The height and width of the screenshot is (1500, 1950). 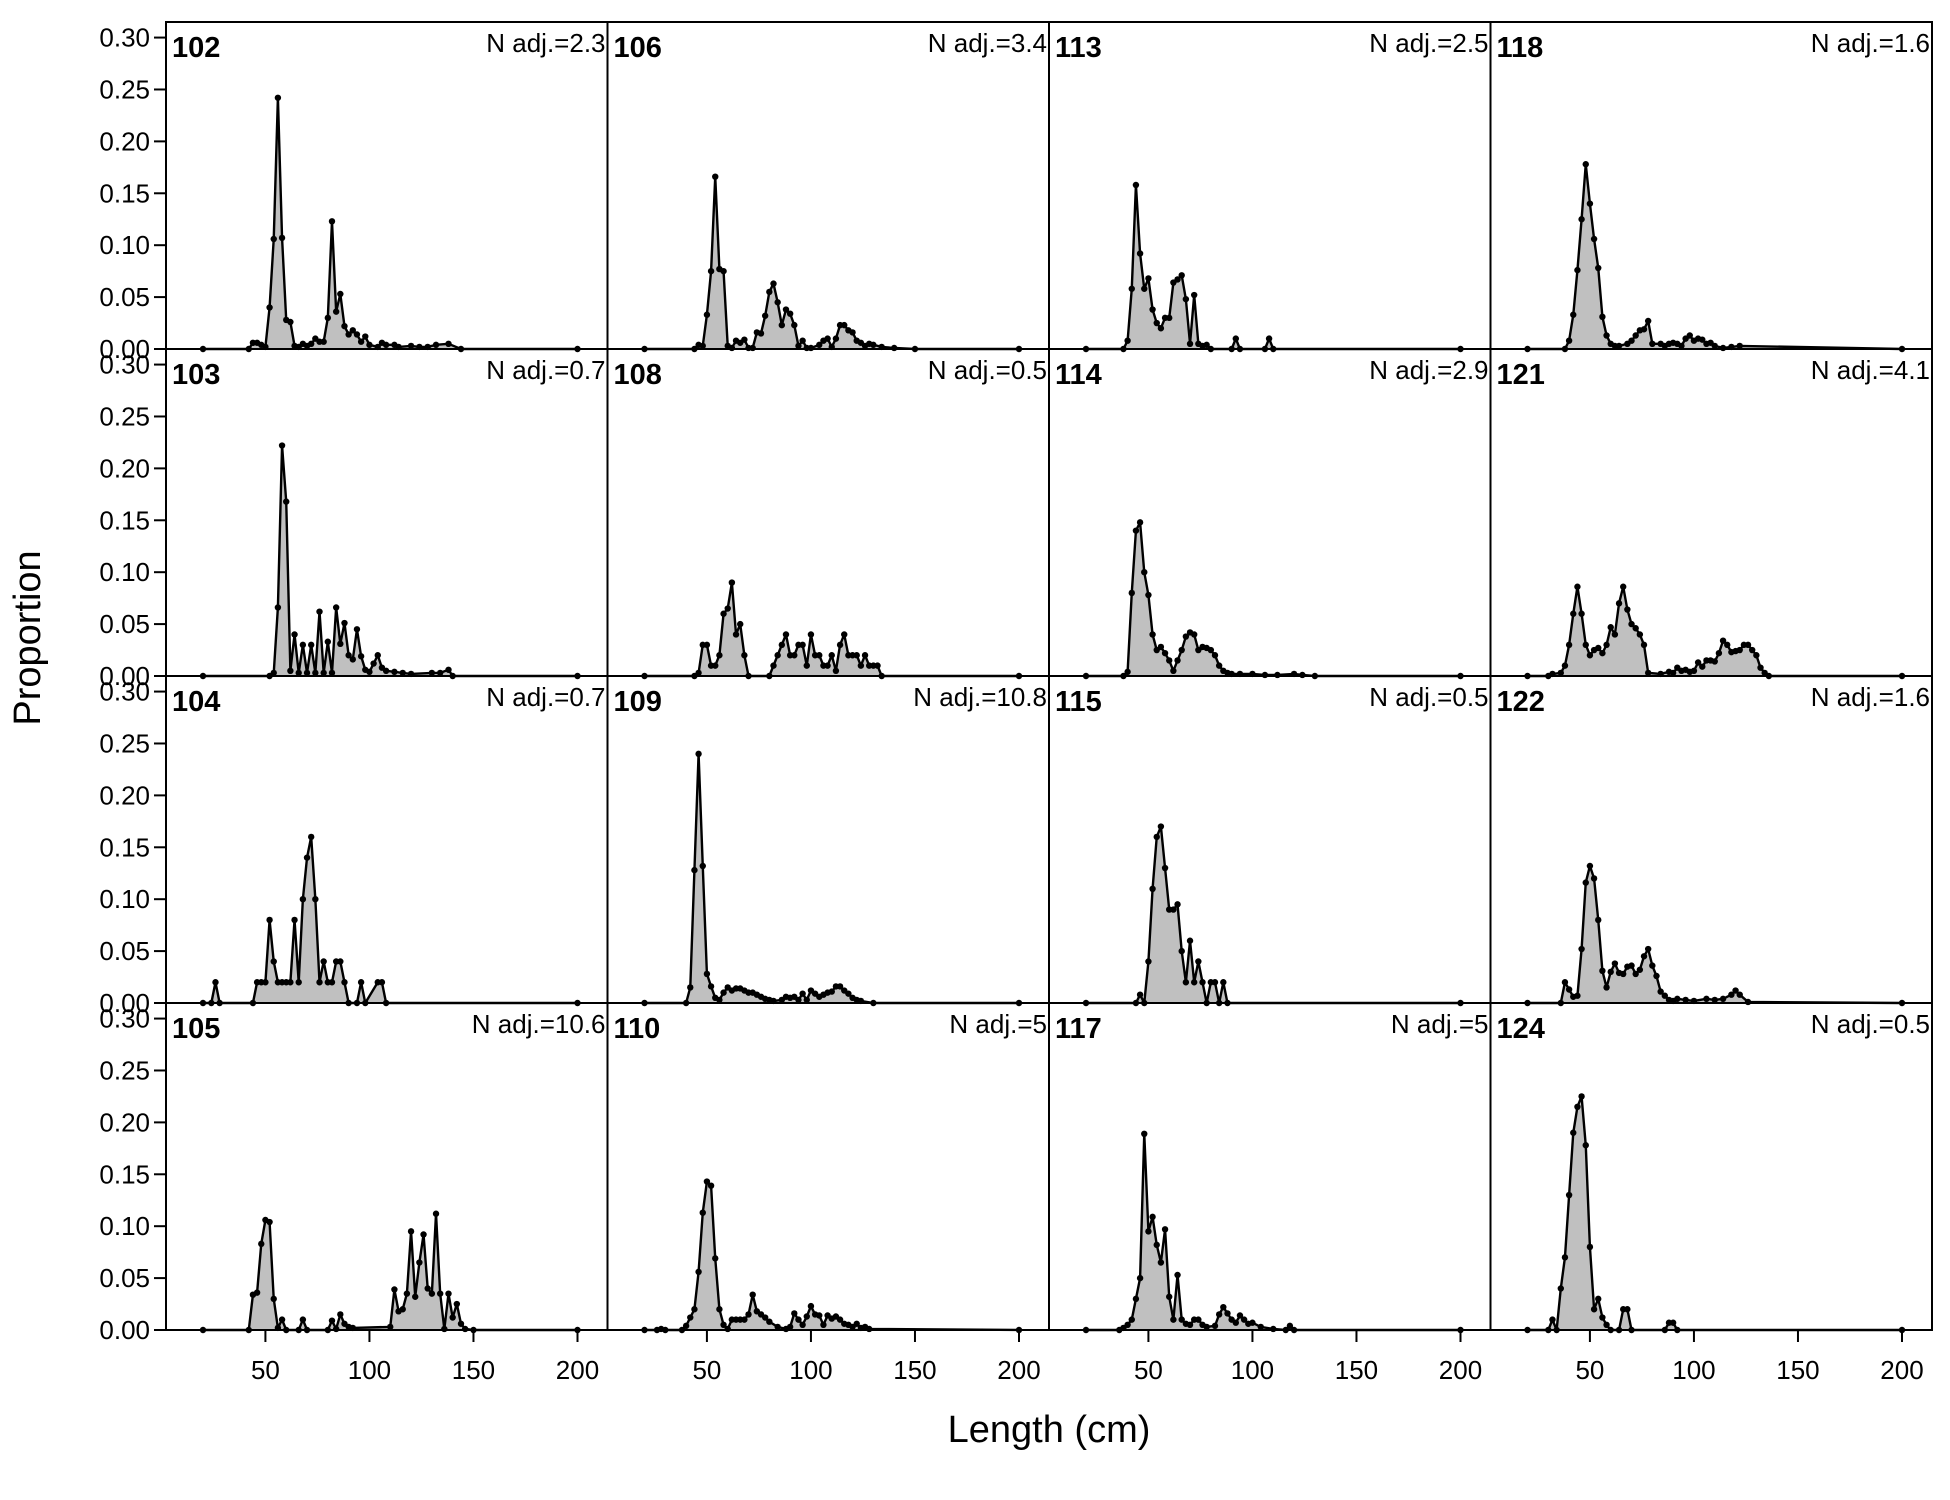 I want to click on panel-109: 109 N adj.=10.8, so click(x=828, y=841).